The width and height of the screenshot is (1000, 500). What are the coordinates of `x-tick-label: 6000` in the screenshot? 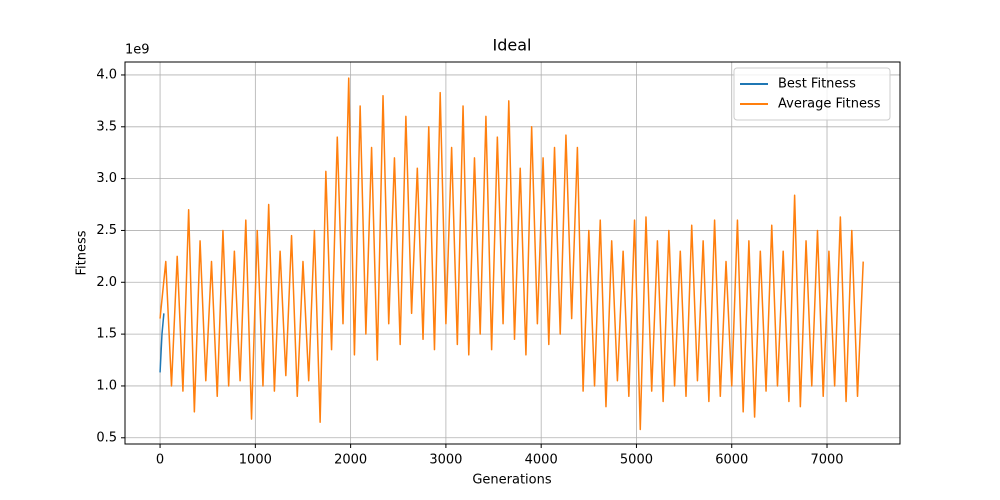 It's located at (731, 460).